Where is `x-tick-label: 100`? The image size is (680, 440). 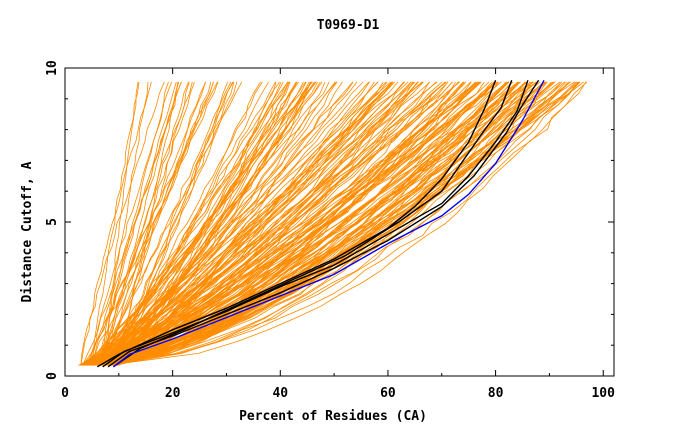
x-tick-label: 100 is located at coordinates (603, 393).